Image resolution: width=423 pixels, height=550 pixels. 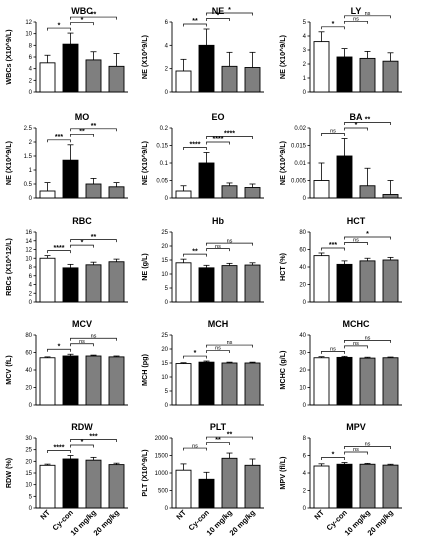 What do you see at coordinates (28, 336) in the screenshot?
I see `y-tick-label: 80` at bounding box center [28, 336].